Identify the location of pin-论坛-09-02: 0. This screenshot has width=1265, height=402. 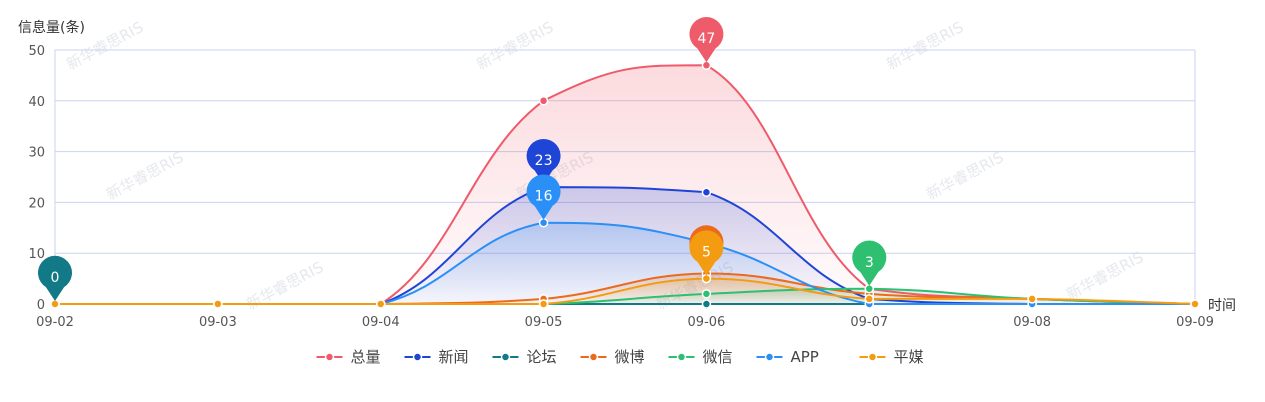
(55, 278).